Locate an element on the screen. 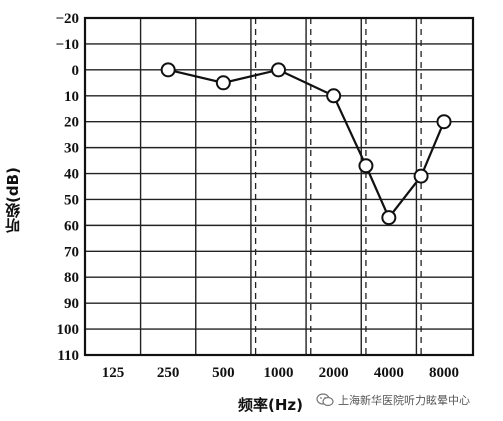 Image resolution: width=503 pixels, height=421 pixels. wechat-icon is located at coordinates (325, 400).